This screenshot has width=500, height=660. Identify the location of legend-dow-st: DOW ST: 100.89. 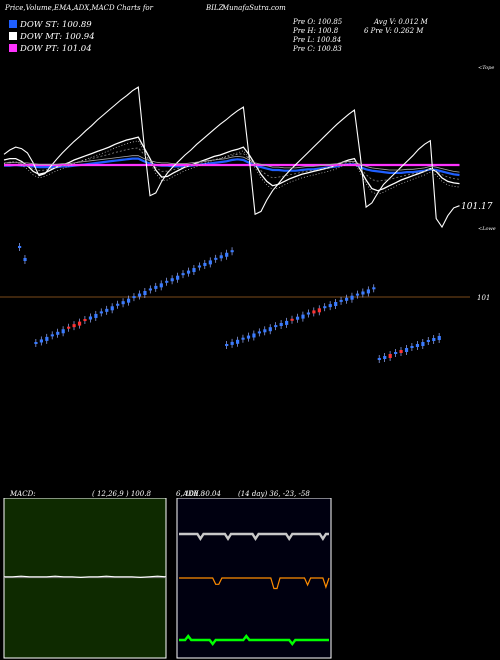
(50, 25).